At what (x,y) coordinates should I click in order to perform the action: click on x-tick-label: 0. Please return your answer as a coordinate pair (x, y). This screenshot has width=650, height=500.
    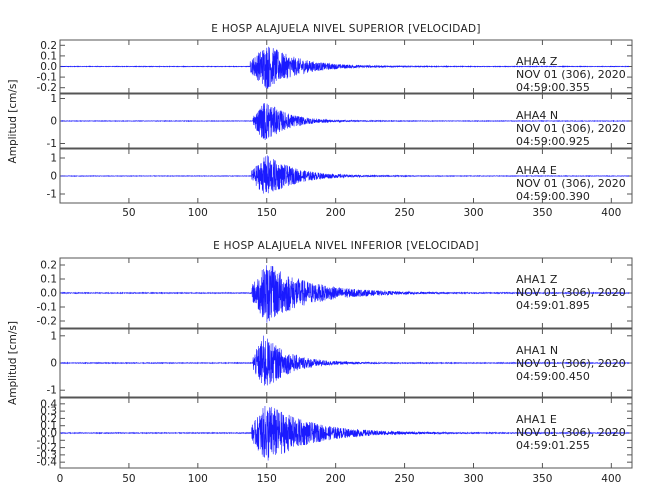
    Looking at the image, I should click on (60, 479).